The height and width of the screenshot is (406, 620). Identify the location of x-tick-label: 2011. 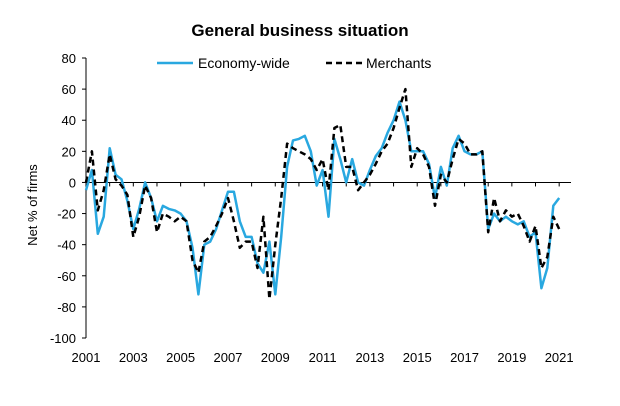
(323, 357).